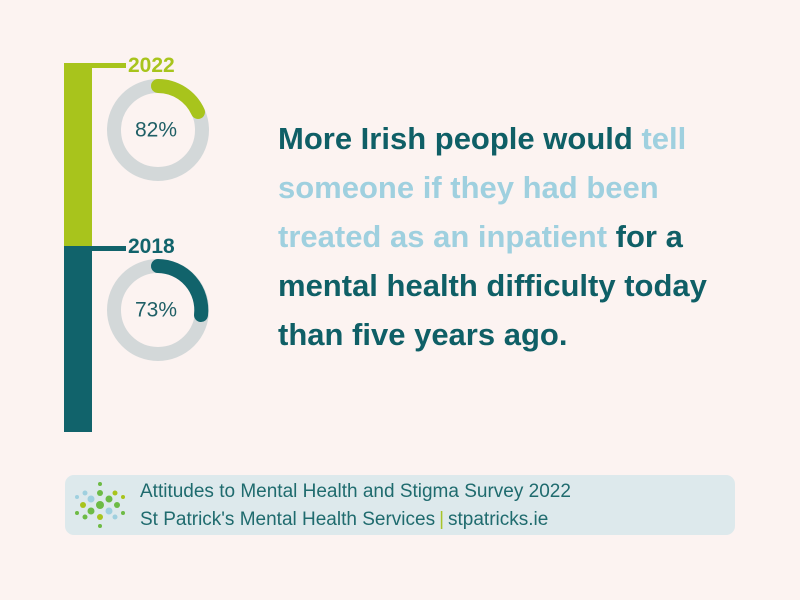 This screenshot has height=600, width=800. Describe the element at coordinates (100, 505) in the screenshot. I see `logo` at that location.